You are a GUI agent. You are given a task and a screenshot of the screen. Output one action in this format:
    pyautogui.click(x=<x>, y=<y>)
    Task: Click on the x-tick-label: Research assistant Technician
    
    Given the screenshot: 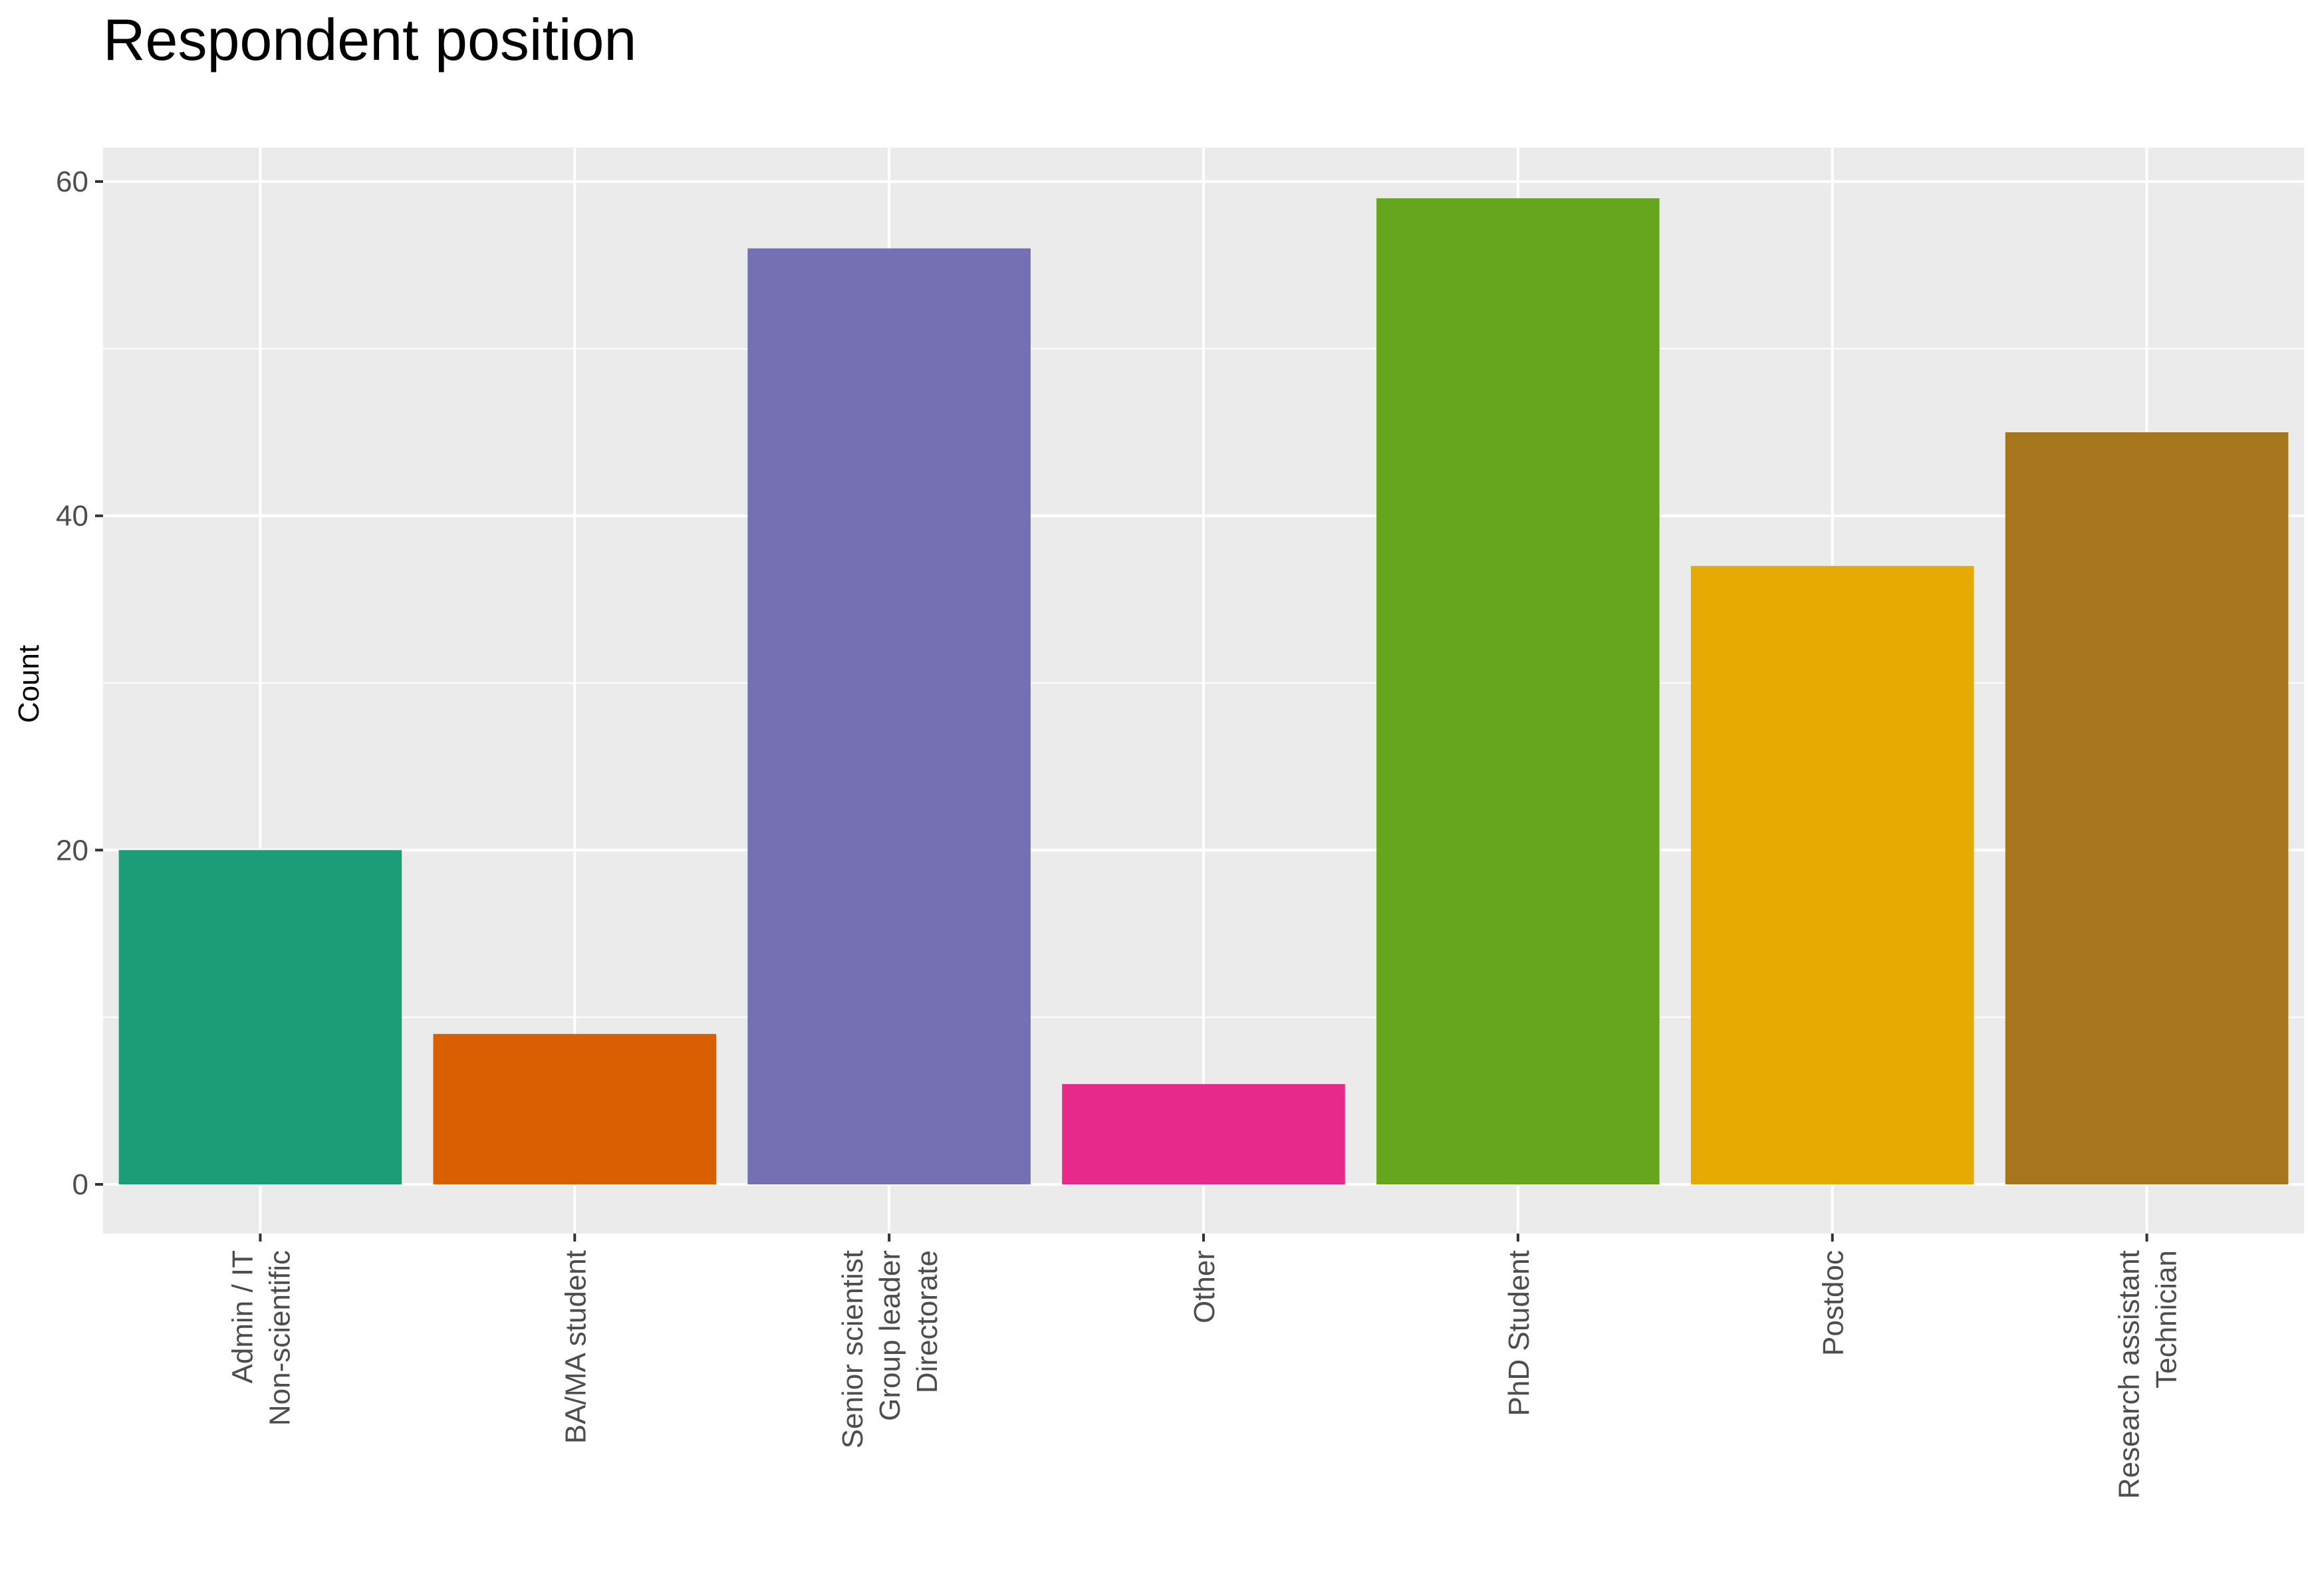 What is the action you would take?
    pyautogui.click(x=2148, y=1374)
    